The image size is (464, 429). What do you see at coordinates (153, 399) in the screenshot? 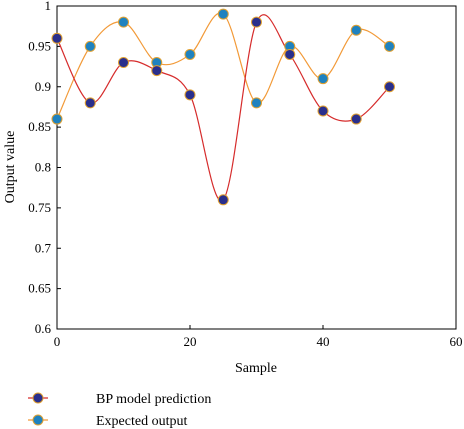
I see `legend-label-bp: BP model prediction` at bounding box center [153, 399].